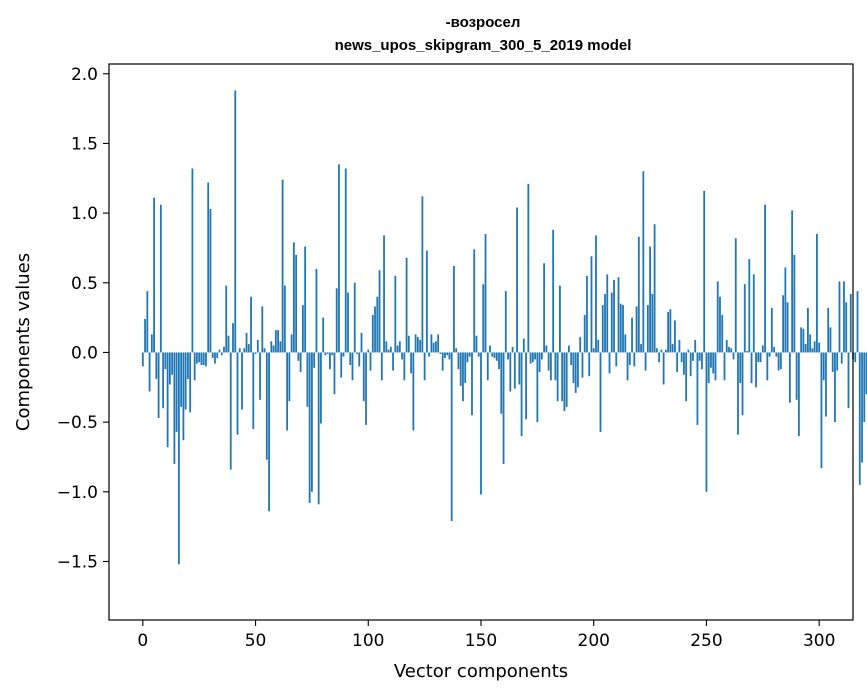  I want to click on chart-subtitle: news_upos_skipgram_300_5_2019 model, so click(483, 45).